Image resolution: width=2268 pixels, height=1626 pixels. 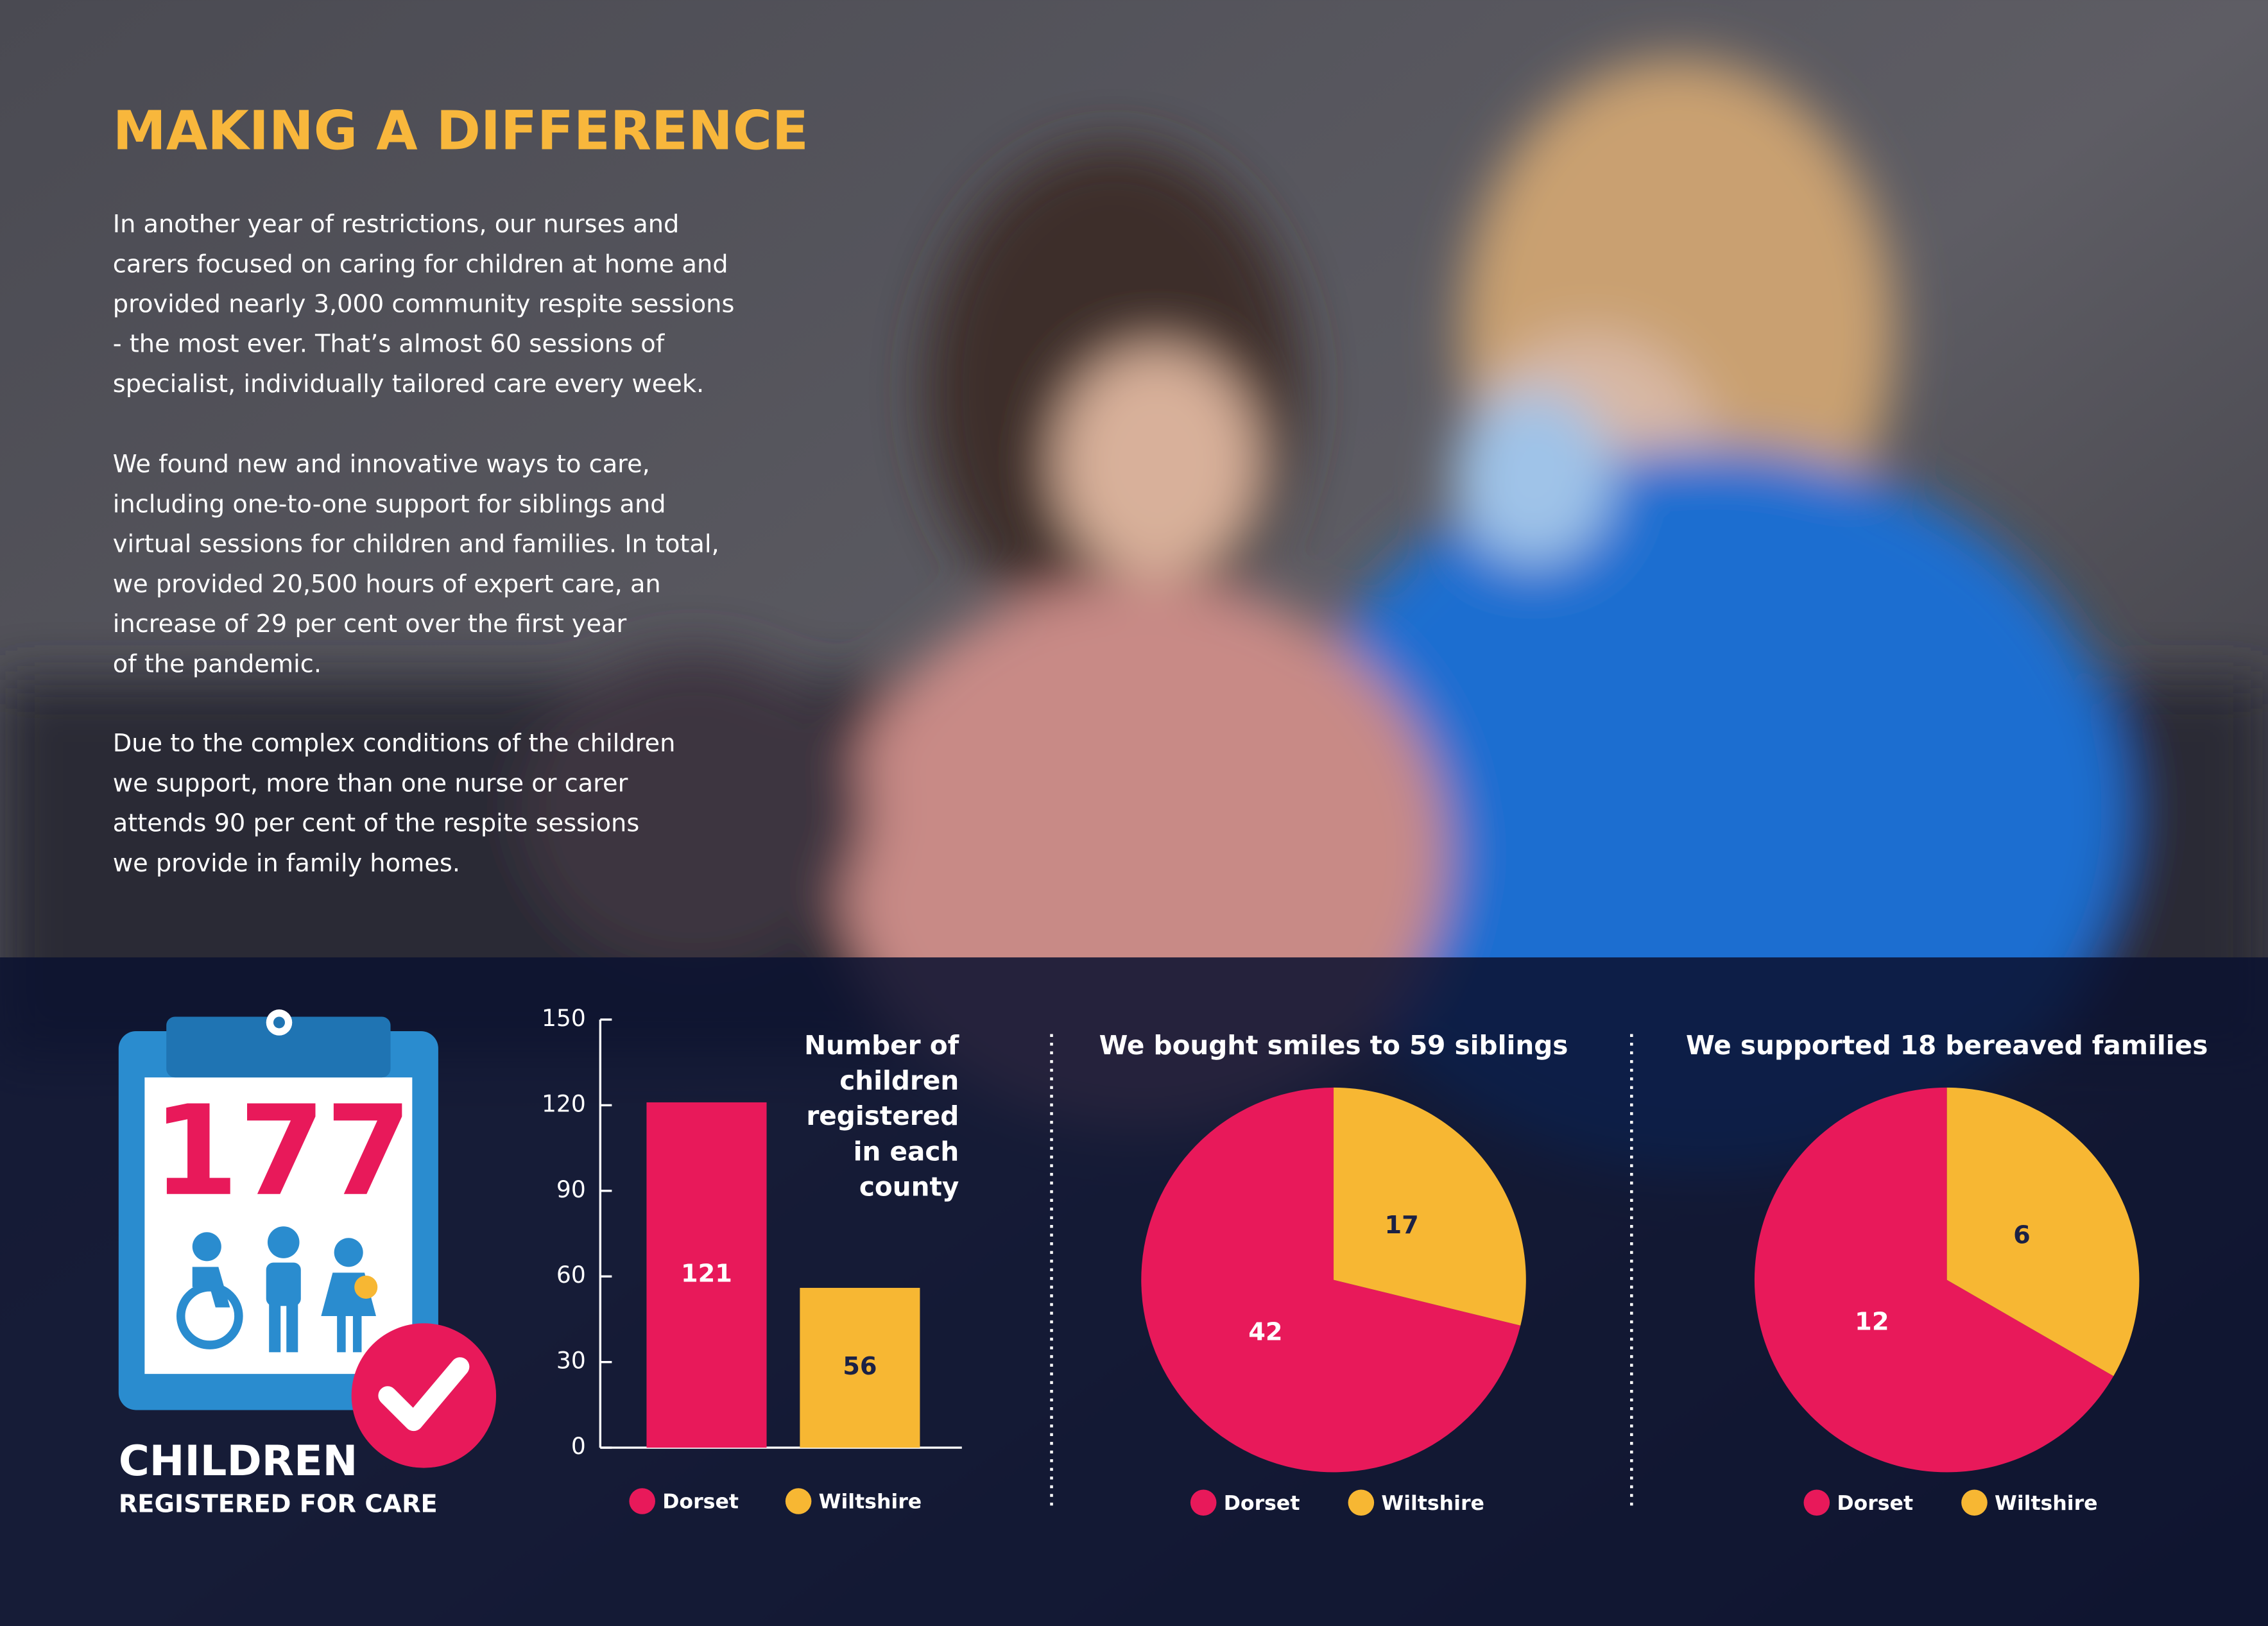 What do you see at coordinates (278, 1504) in the screenshot?
I see `stat-sublabel: REGISTERED FOR CARE` at bounding box center [278, 1504].